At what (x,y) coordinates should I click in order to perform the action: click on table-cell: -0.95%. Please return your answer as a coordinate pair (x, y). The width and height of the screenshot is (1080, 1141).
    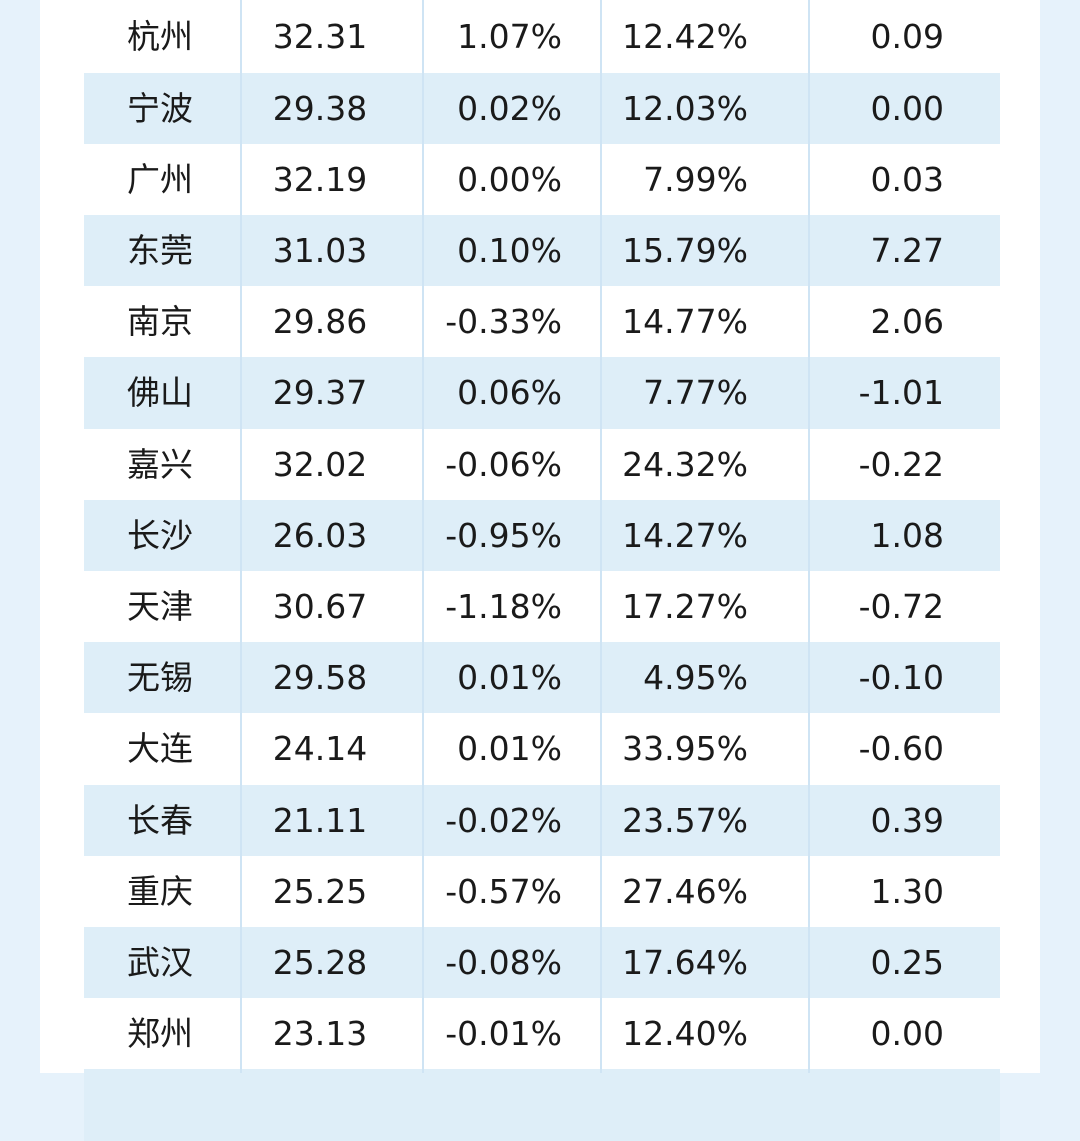
    Looking at the image, I should click on (503, 535).